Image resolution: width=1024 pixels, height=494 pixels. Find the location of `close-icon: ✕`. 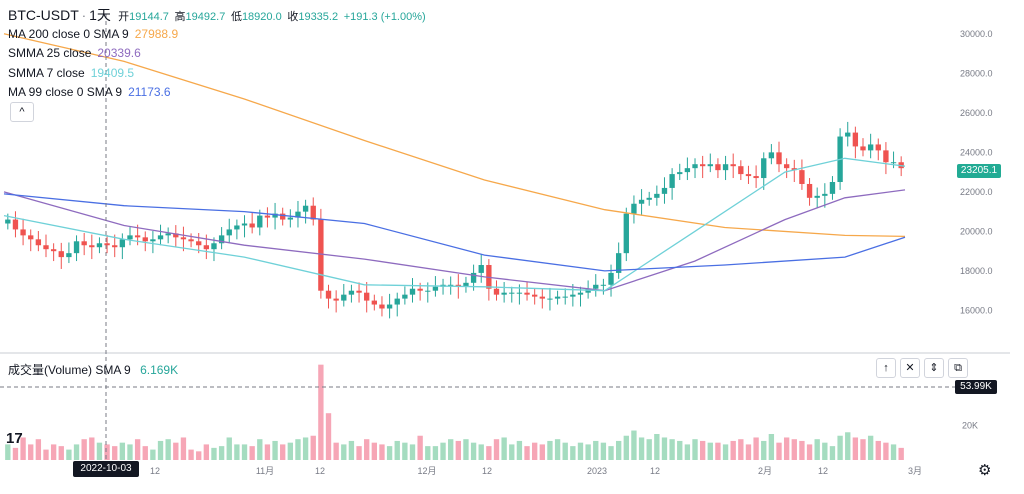

close-icon: ✕ is located at coordinates (910, 368).